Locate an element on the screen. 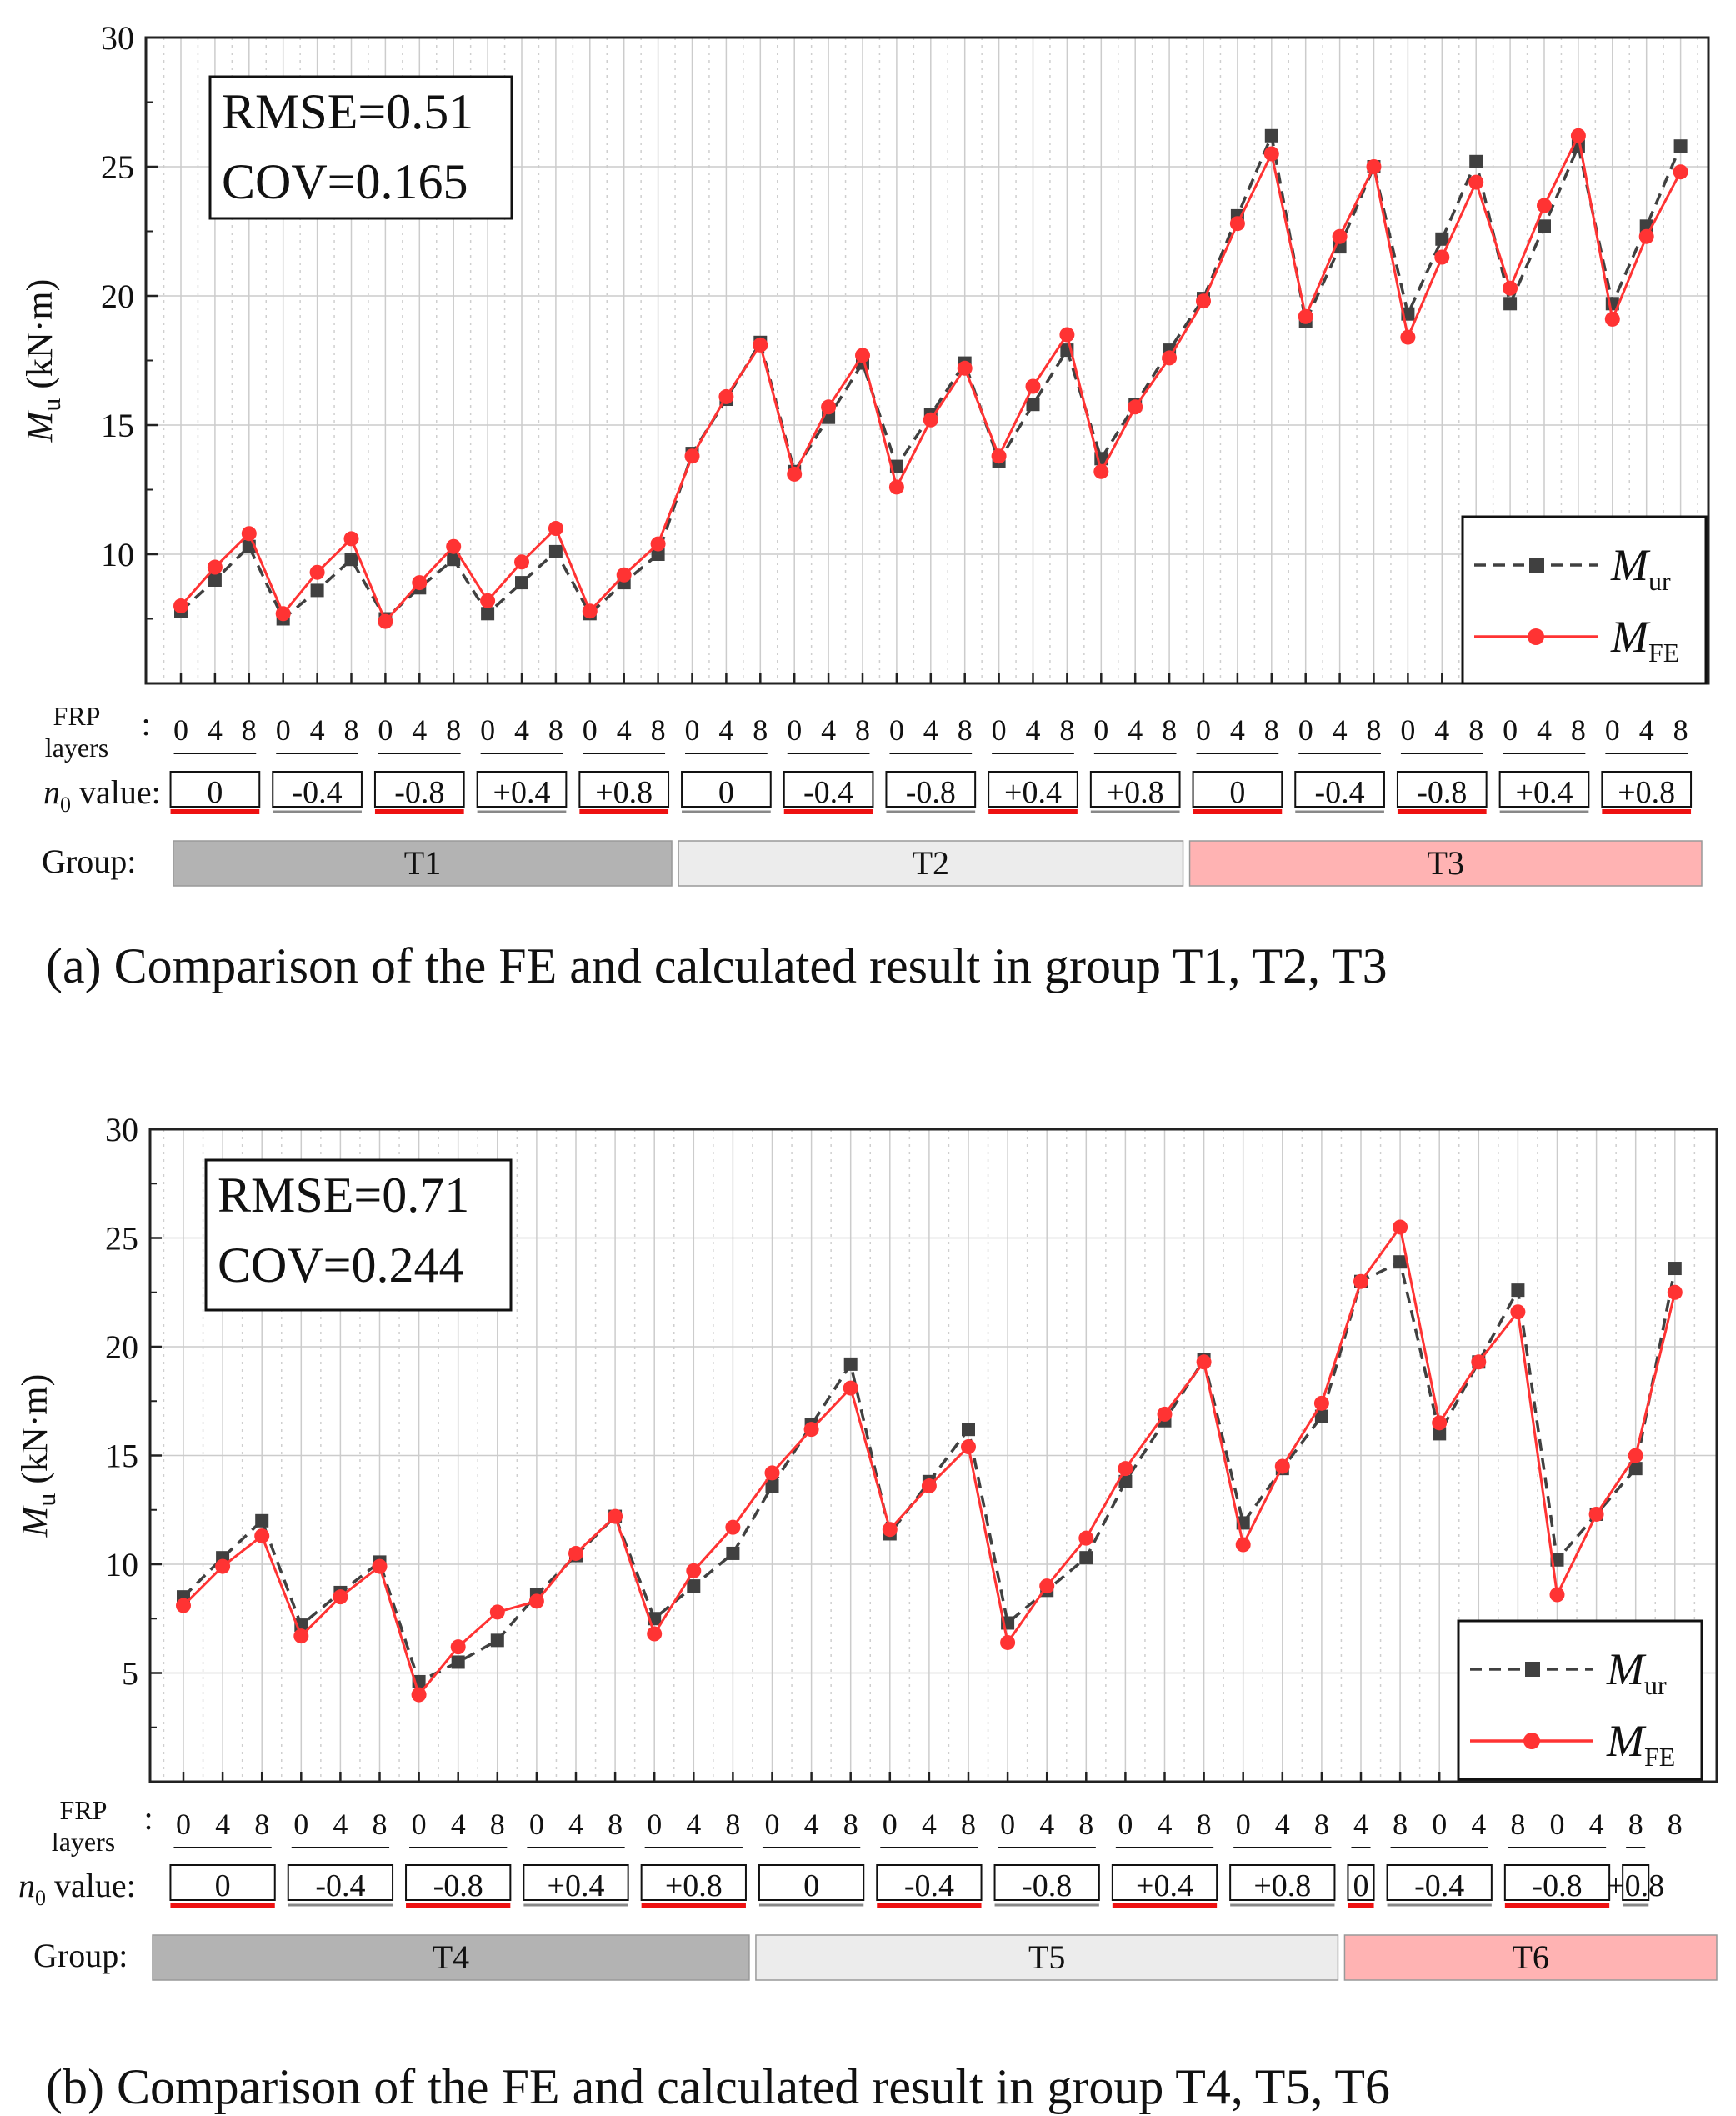 This screenshot has width=1736, height=2116. chart-b-legend-label-Mur-main: M is located at coordinates (1627, 1669).